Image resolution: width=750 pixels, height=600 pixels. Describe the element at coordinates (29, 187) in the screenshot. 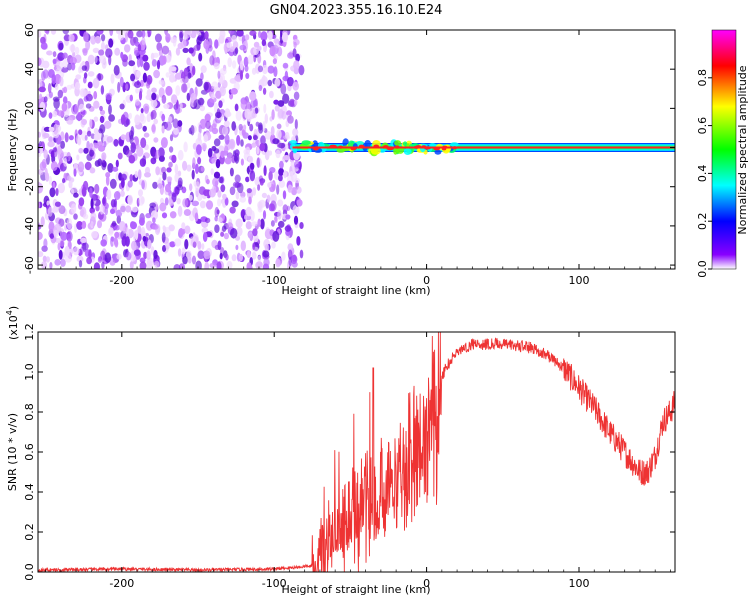

I see `spectrogram-y-tick-label: -20` at that location.